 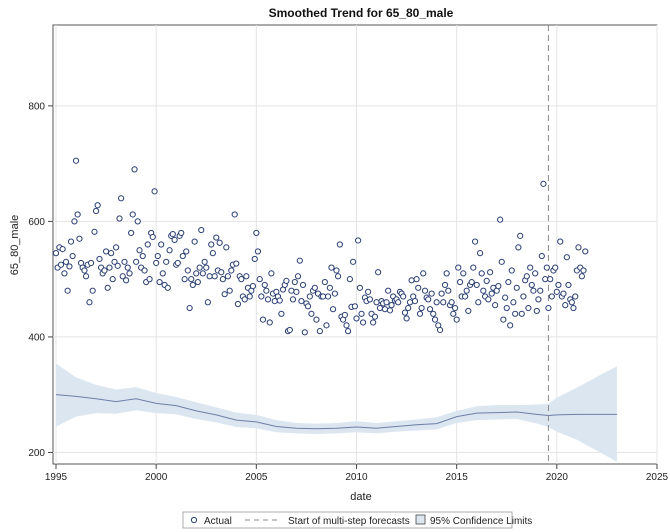 What do you see at coordinates (481, 521) in the screenshot?
I see `legend-band-label: 95% Confidence Limits` at bounding box center [481, 521].